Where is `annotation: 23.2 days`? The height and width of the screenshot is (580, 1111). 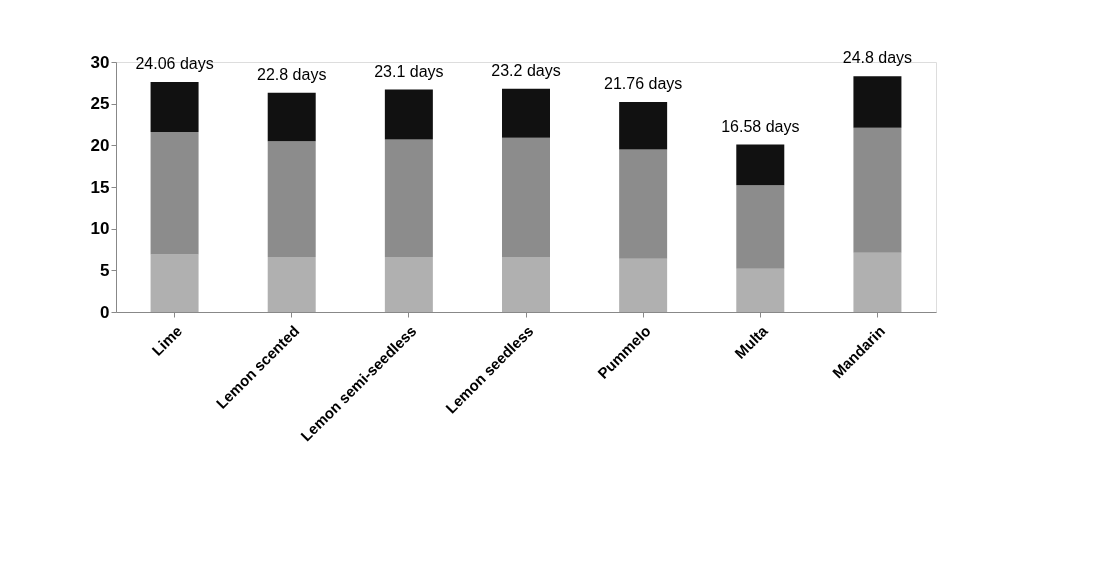 annotation: 23.2 days is located at coordinates (526, 70).